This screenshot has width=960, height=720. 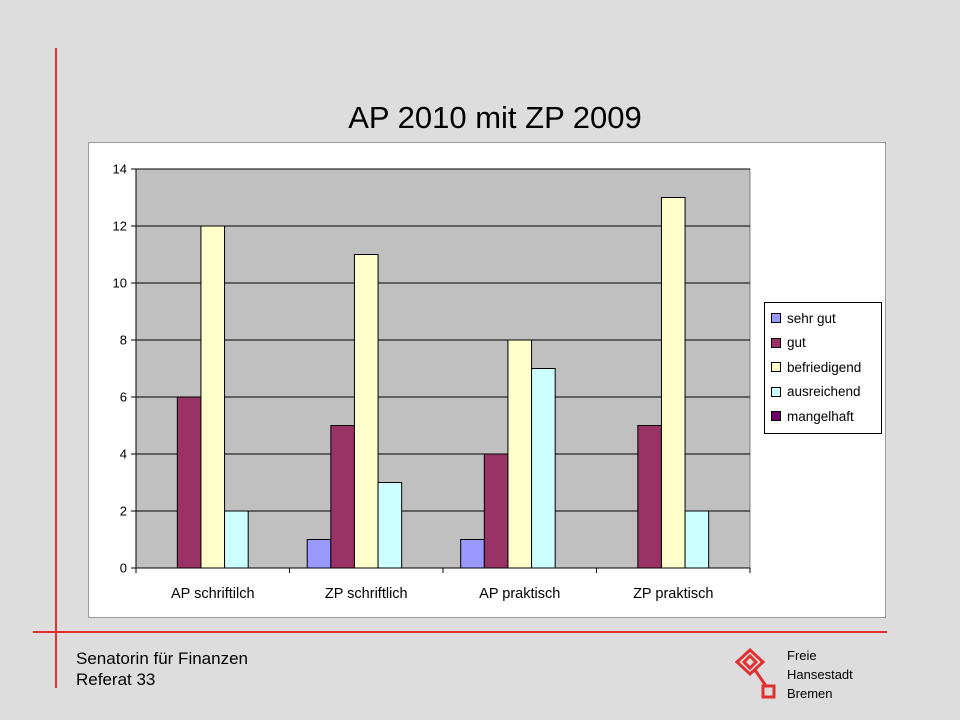 What do you see at coordinates (123, 568) in the screenshot?
I see `y-tick-label: 0` at bounding box center [123, 568].